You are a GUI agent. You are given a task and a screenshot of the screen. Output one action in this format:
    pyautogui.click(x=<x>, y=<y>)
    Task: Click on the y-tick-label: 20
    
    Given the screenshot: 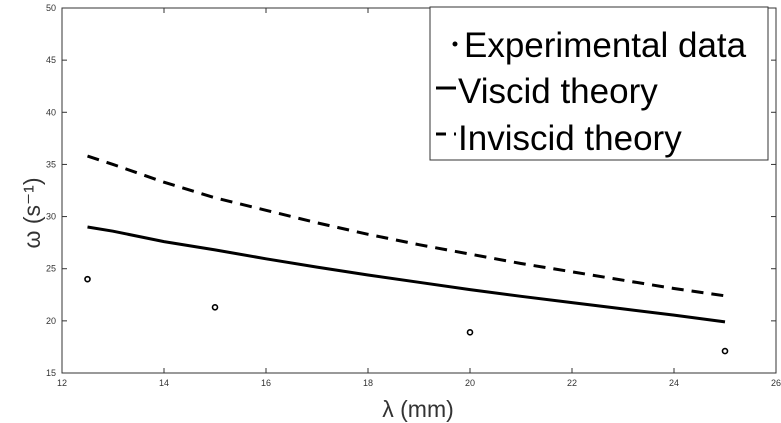 What is the action you would take?
    pyautogui.click(x=51, y=321)
    